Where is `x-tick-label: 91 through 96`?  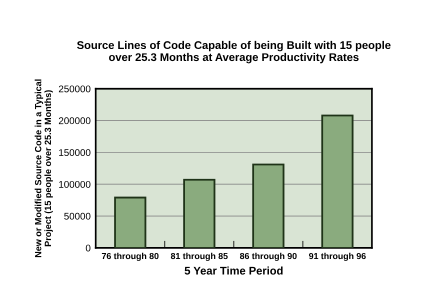
x-tick-label: 91 through 96 is located at coordinates (337, 256).